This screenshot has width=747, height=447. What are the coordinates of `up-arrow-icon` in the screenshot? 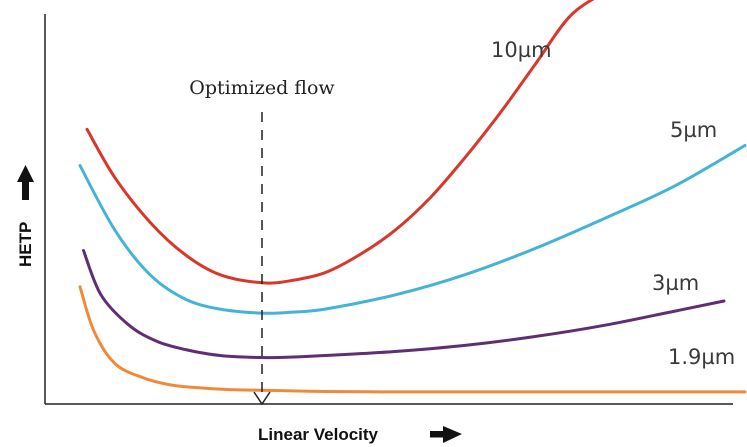 It's located at (25, 182).